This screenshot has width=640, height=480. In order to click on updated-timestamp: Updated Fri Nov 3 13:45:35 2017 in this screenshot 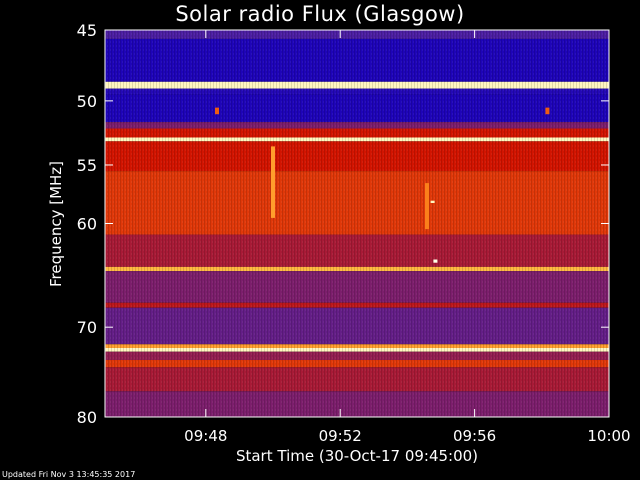, I will do `click(69, 474)`.